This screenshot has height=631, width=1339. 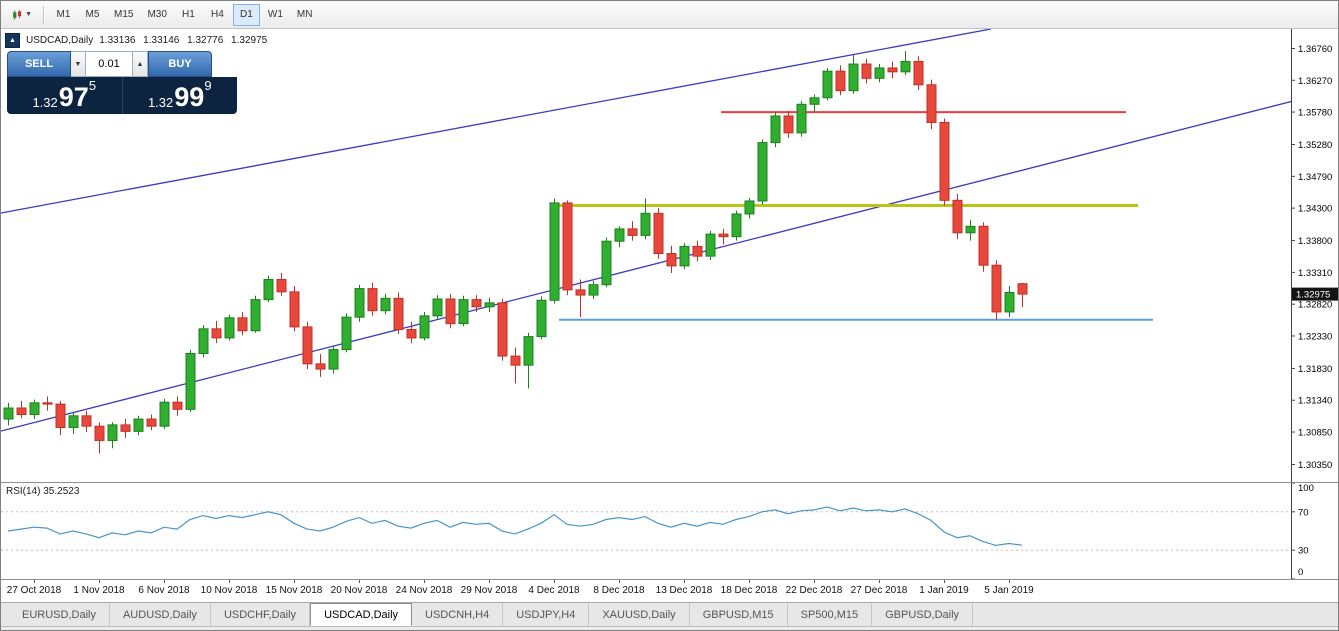 I want to click on tab-usdcnh-h4: USDCNH,H4, so click(x=458, y=614).